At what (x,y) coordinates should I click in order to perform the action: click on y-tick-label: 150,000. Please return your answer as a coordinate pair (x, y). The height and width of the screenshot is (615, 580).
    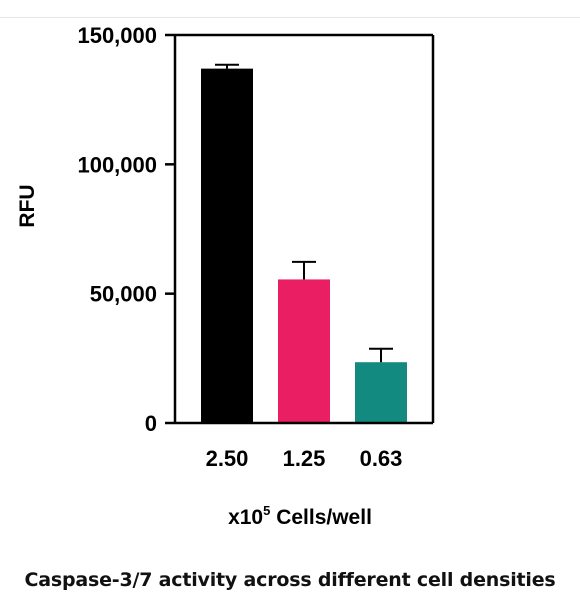
    Looking at the image, I should click on (117, 35).